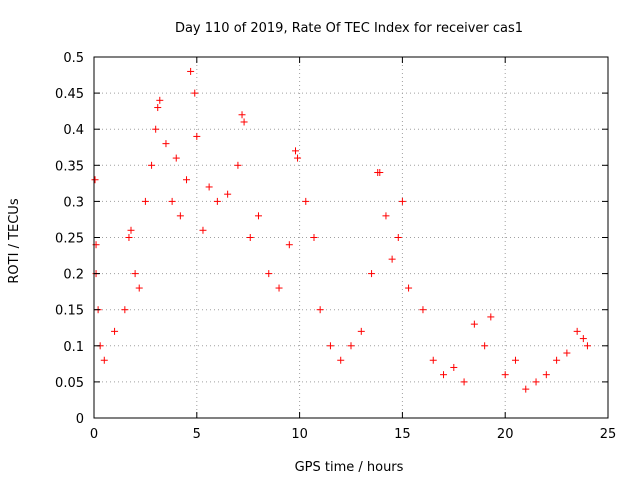 This screenshot has width=640, height=480. What do you see at coordinates (73, 130) in the screenshot?
I see `y-tick-label: 0.4` at bounding box center [73, 130].